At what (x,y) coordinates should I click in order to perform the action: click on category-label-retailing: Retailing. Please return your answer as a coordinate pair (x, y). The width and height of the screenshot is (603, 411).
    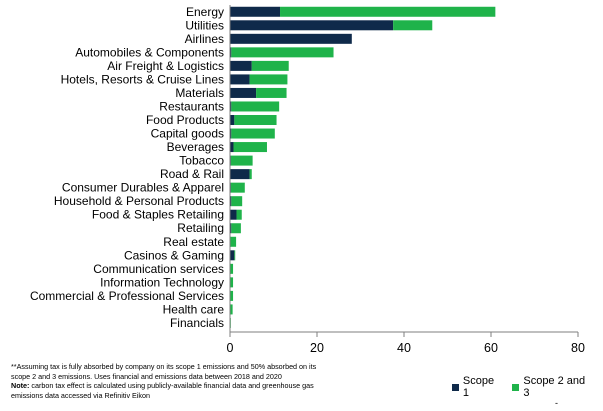
    Looking at the image, I should click on (200, 228).